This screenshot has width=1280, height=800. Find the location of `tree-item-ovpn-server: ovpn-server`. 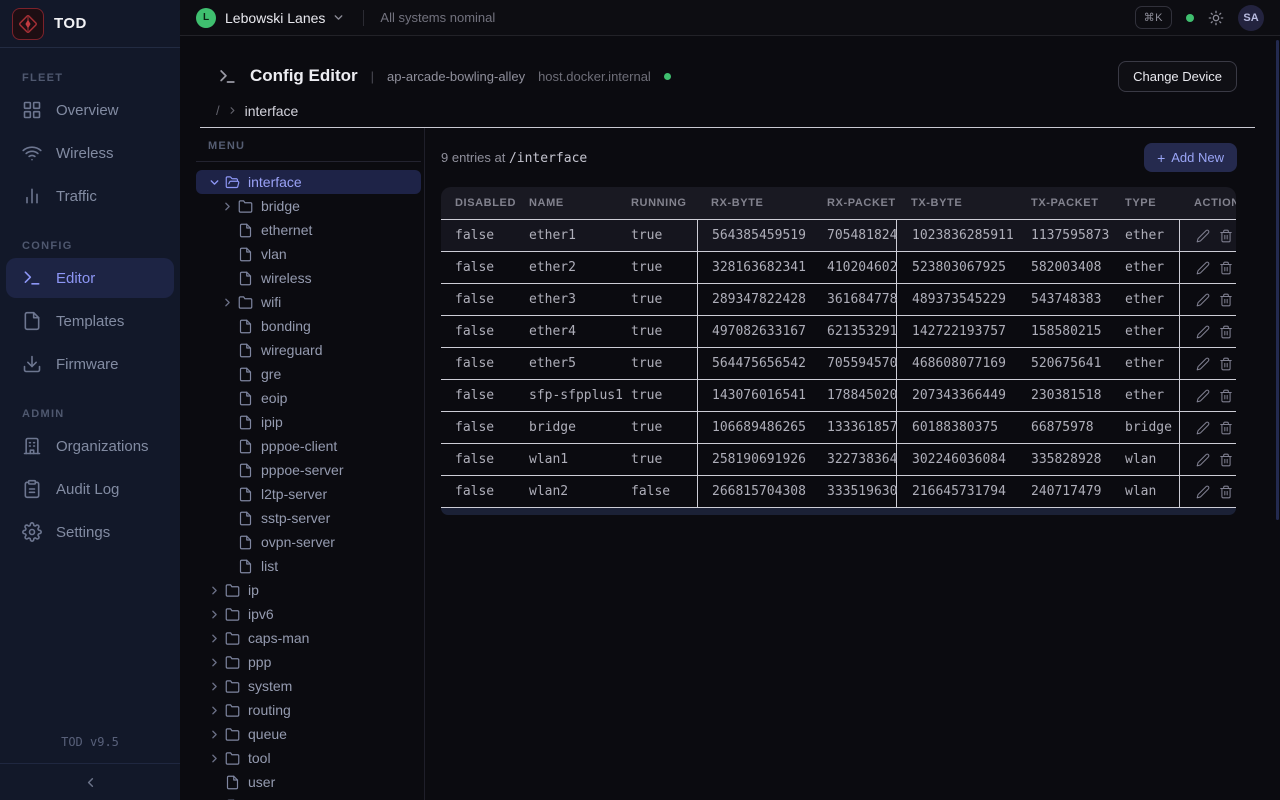

tree-item-ovpn-server: ovpn-server is located at coordinates (308, 542).